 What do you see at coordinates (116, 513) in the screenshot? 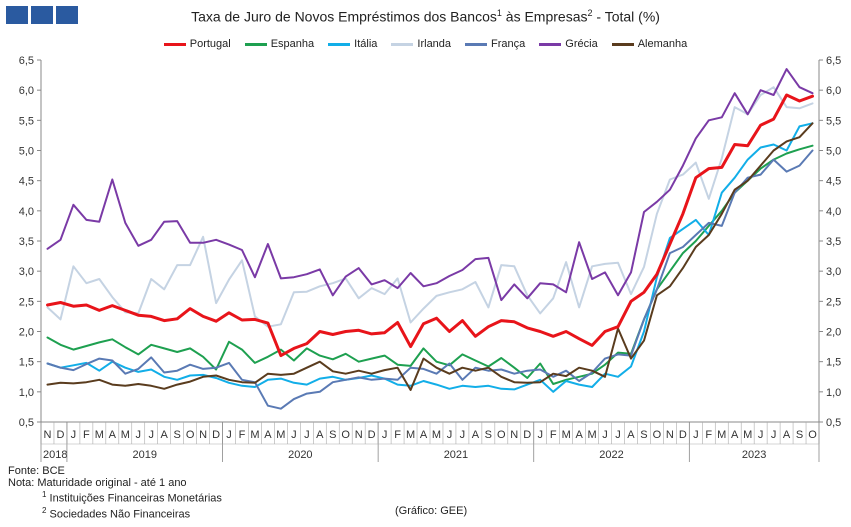
I see `footnote-2: 2 Sociedades Não Financeiras` at bounding box center [116, 513].